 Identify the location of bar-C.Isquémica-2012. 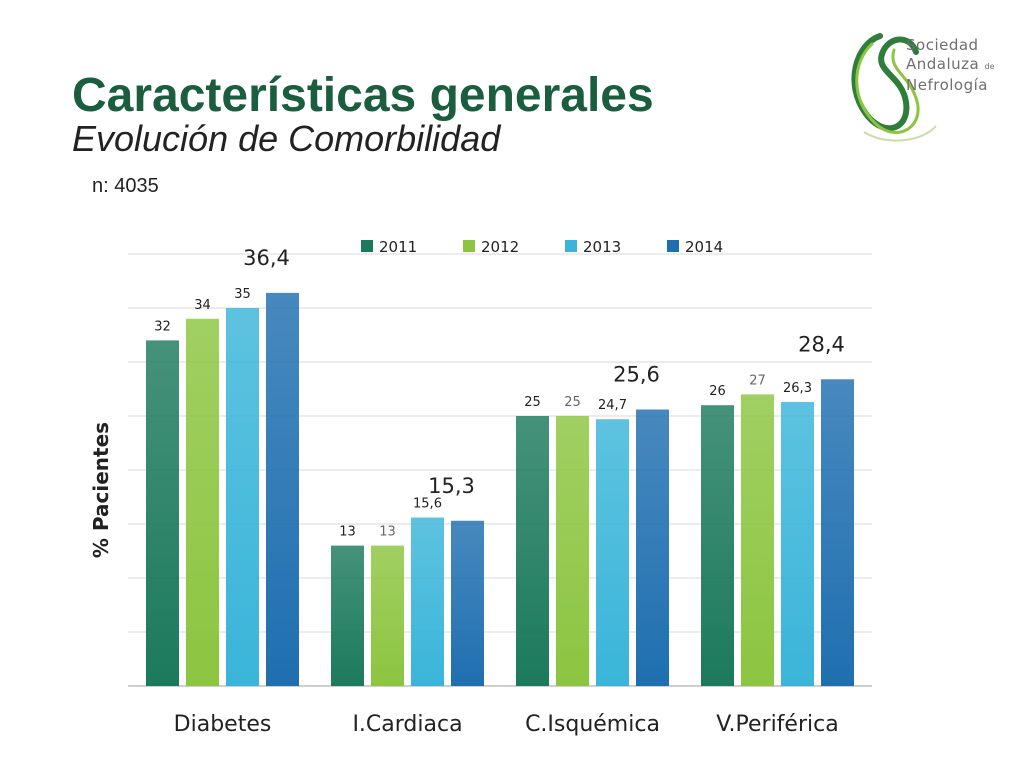
(572, 551).